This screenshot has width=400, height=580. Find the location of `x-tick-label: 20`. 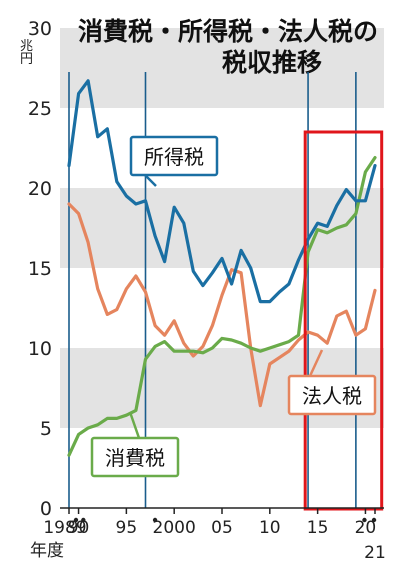

x-tick-label: 20 is located at coordinates (366, 528).